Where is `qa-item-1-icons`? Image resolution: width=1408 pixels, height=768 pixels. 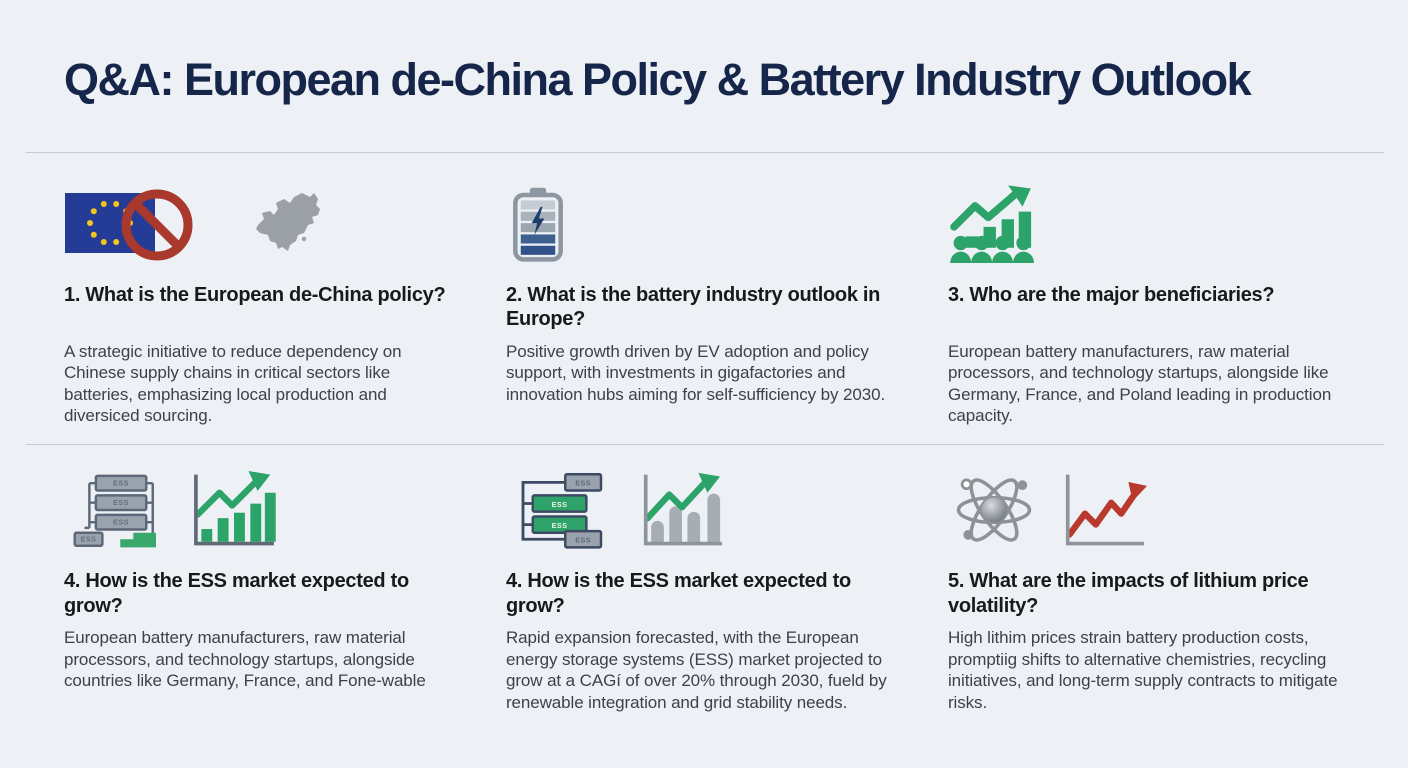 qa-item-1-icons is located at coordinates (261, 224).